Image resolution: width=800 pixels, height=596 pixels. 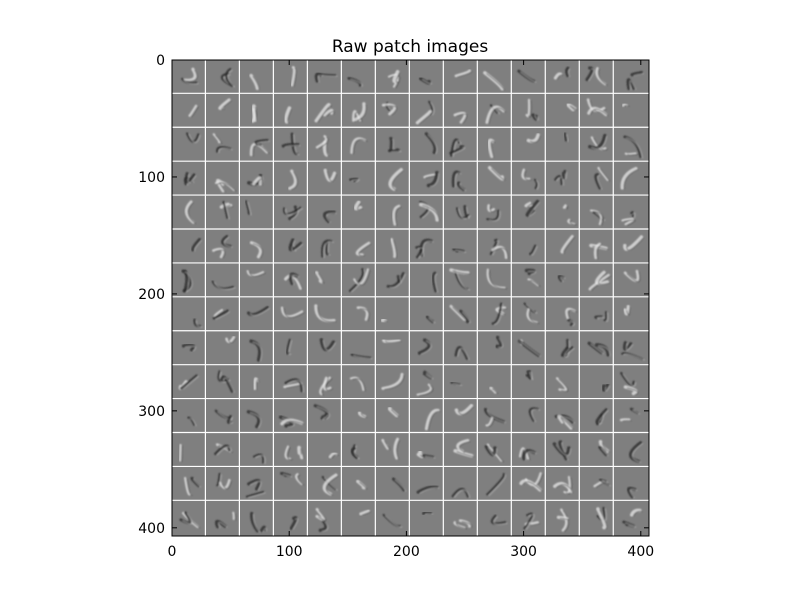 I want to click on x-tick-label: 400, so click(x=640, y=552).